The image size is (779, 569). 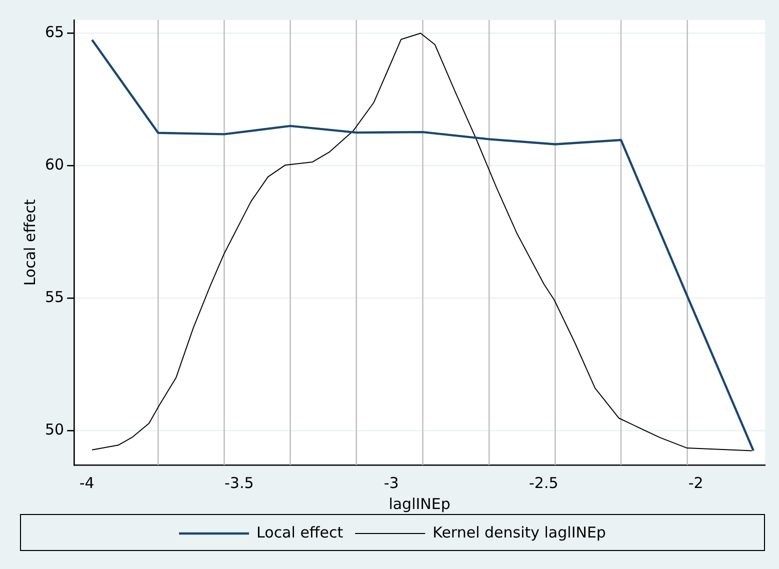 What do you see at coordinates (543, 483) in the screenshot?
I see `x-tick-label: -2.5` at bounding box center [543, 483].